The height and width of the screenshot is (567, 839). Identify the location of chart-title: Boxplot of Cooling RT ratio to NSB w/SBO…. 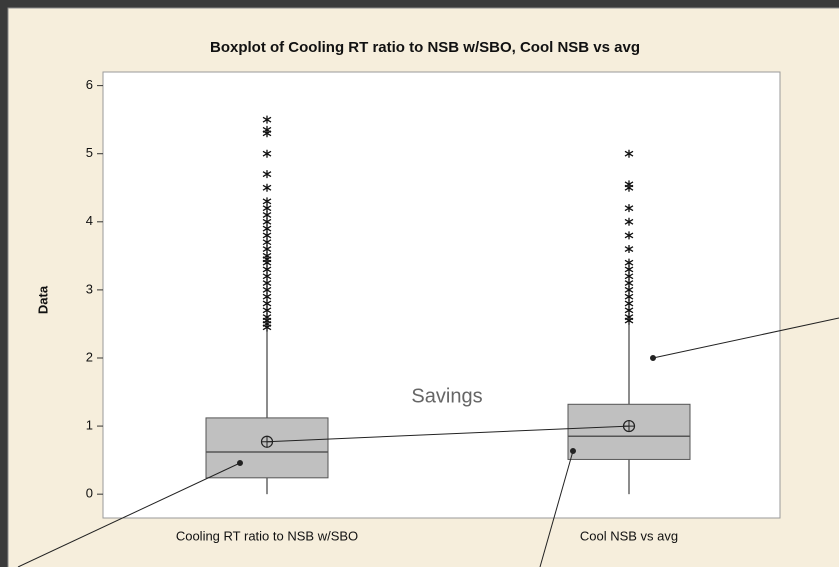
(425, 47).